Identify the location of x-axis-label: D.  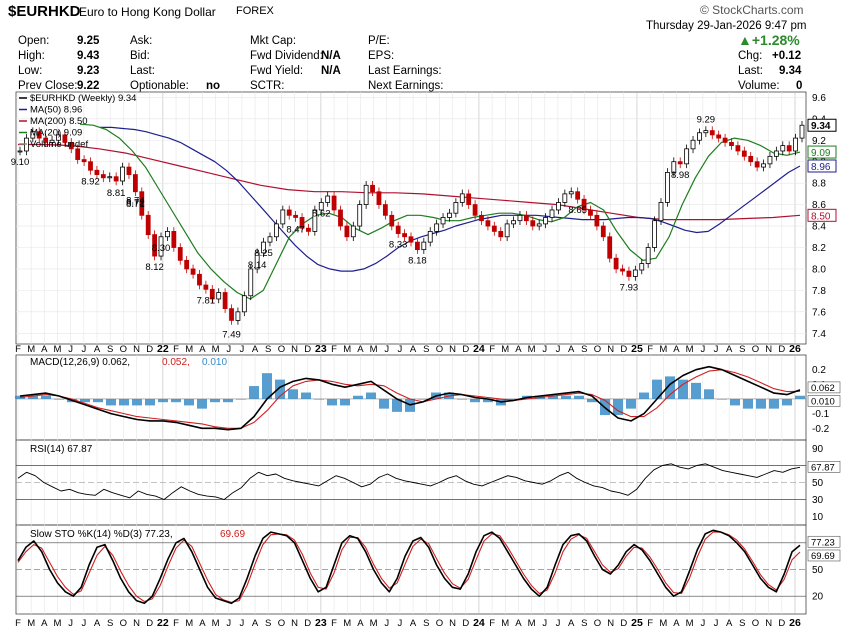
(465, 349).